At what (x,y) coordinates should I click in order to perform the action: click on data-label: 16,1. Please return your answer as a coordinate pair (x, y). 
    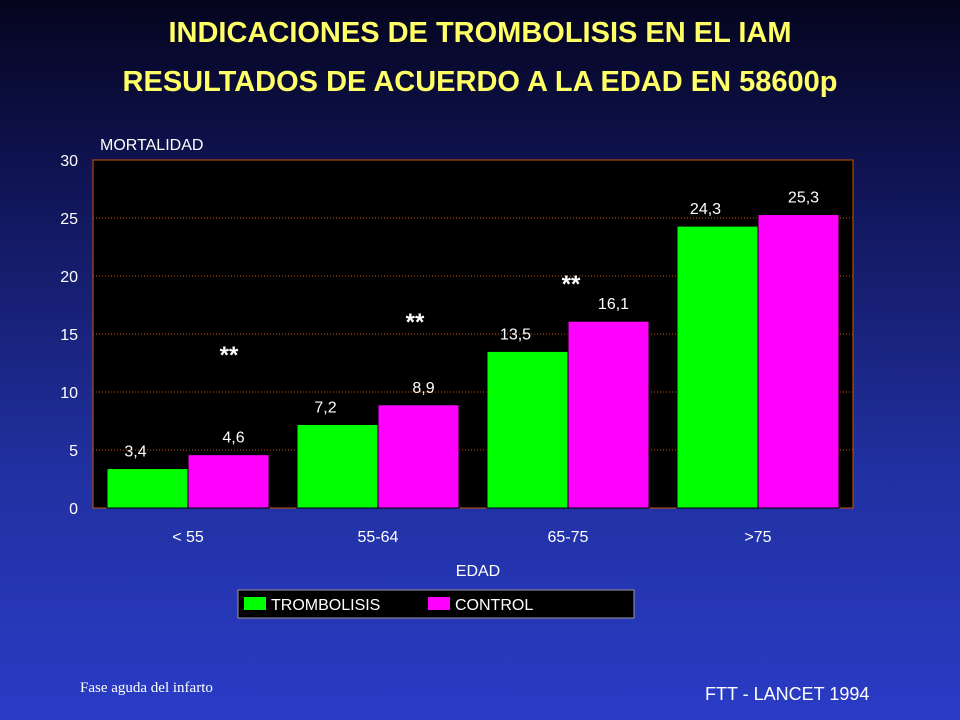
    Looking at the image, I should click on (613, 304).